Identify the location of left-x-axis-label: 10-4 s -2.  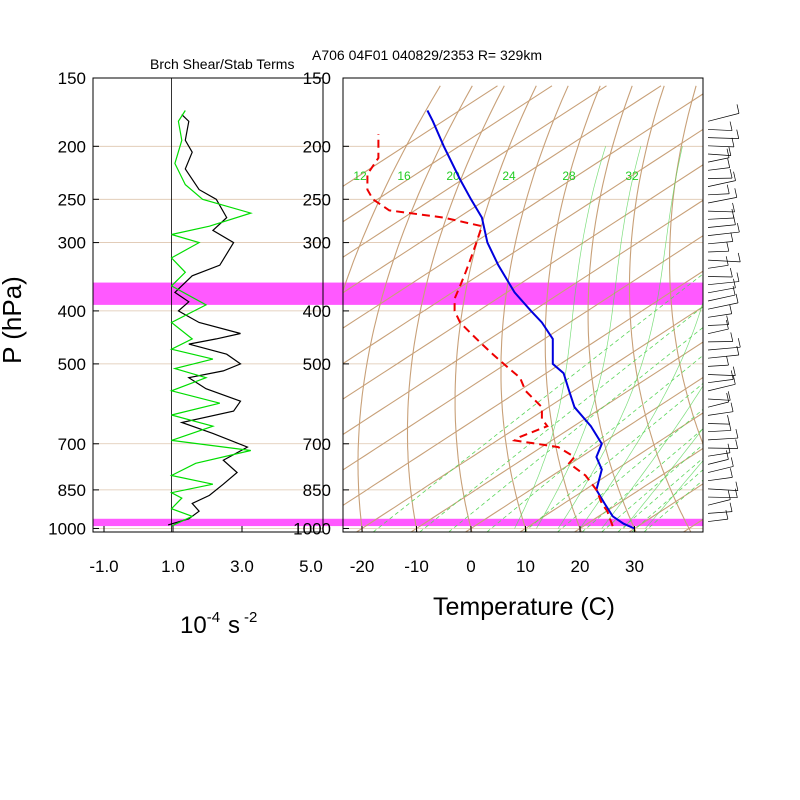
(218, 624).